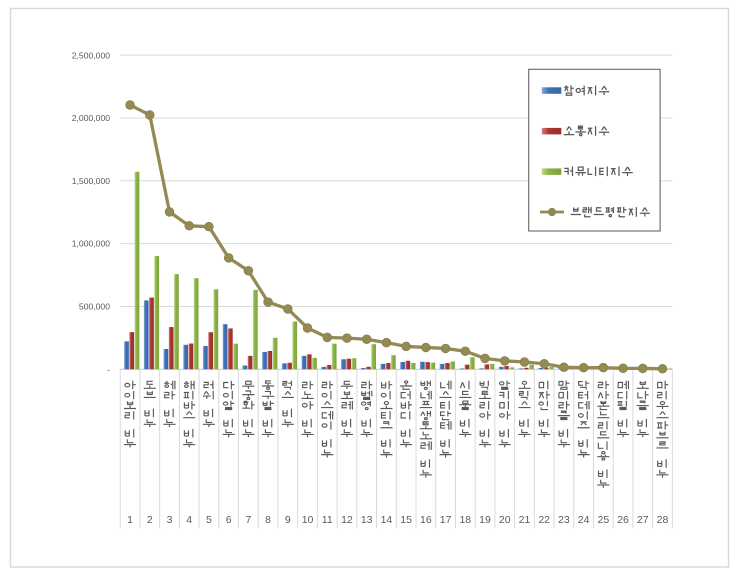 Image resolution: width=743 pixels, height=578 pixels. What do you see at coordinates (603, 520) in the screenshot?
I see `svg-text: 25` at bounding box center [603, 520].